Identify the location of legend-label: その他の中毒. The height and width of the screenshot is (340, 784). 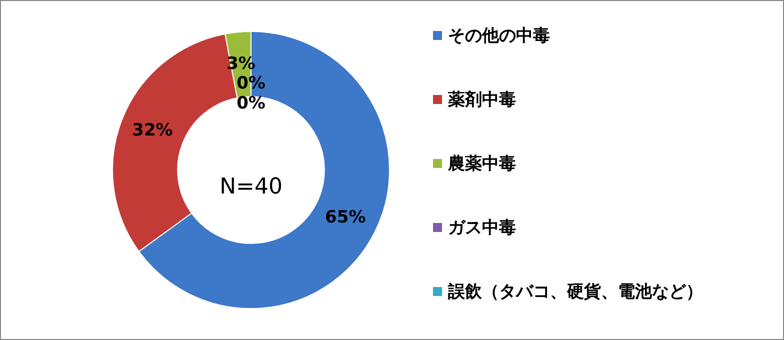
(499, 35).